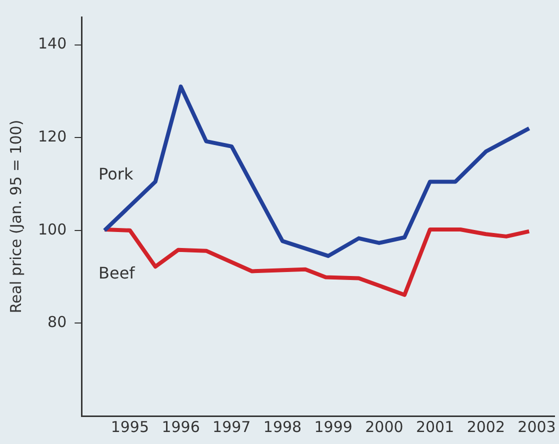  Describe the element at coordinates (486, 427) in the screenshot. I see `x-tick-label: 2002` at that location.